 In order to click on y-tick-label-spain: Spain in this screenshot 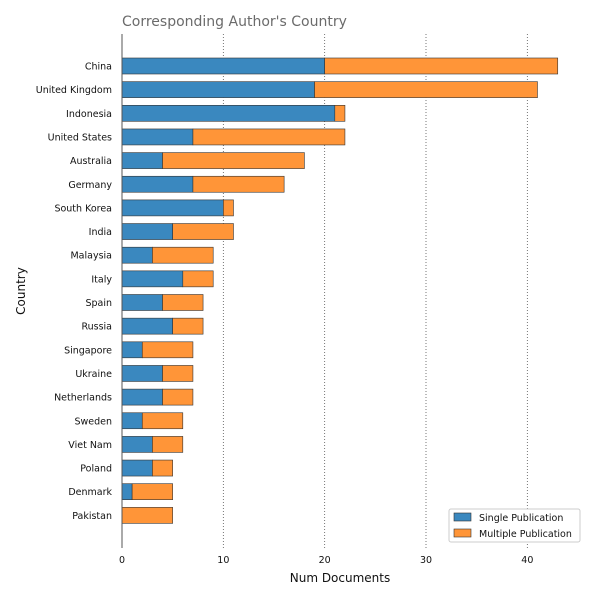, I will do `click(98, 303)`.